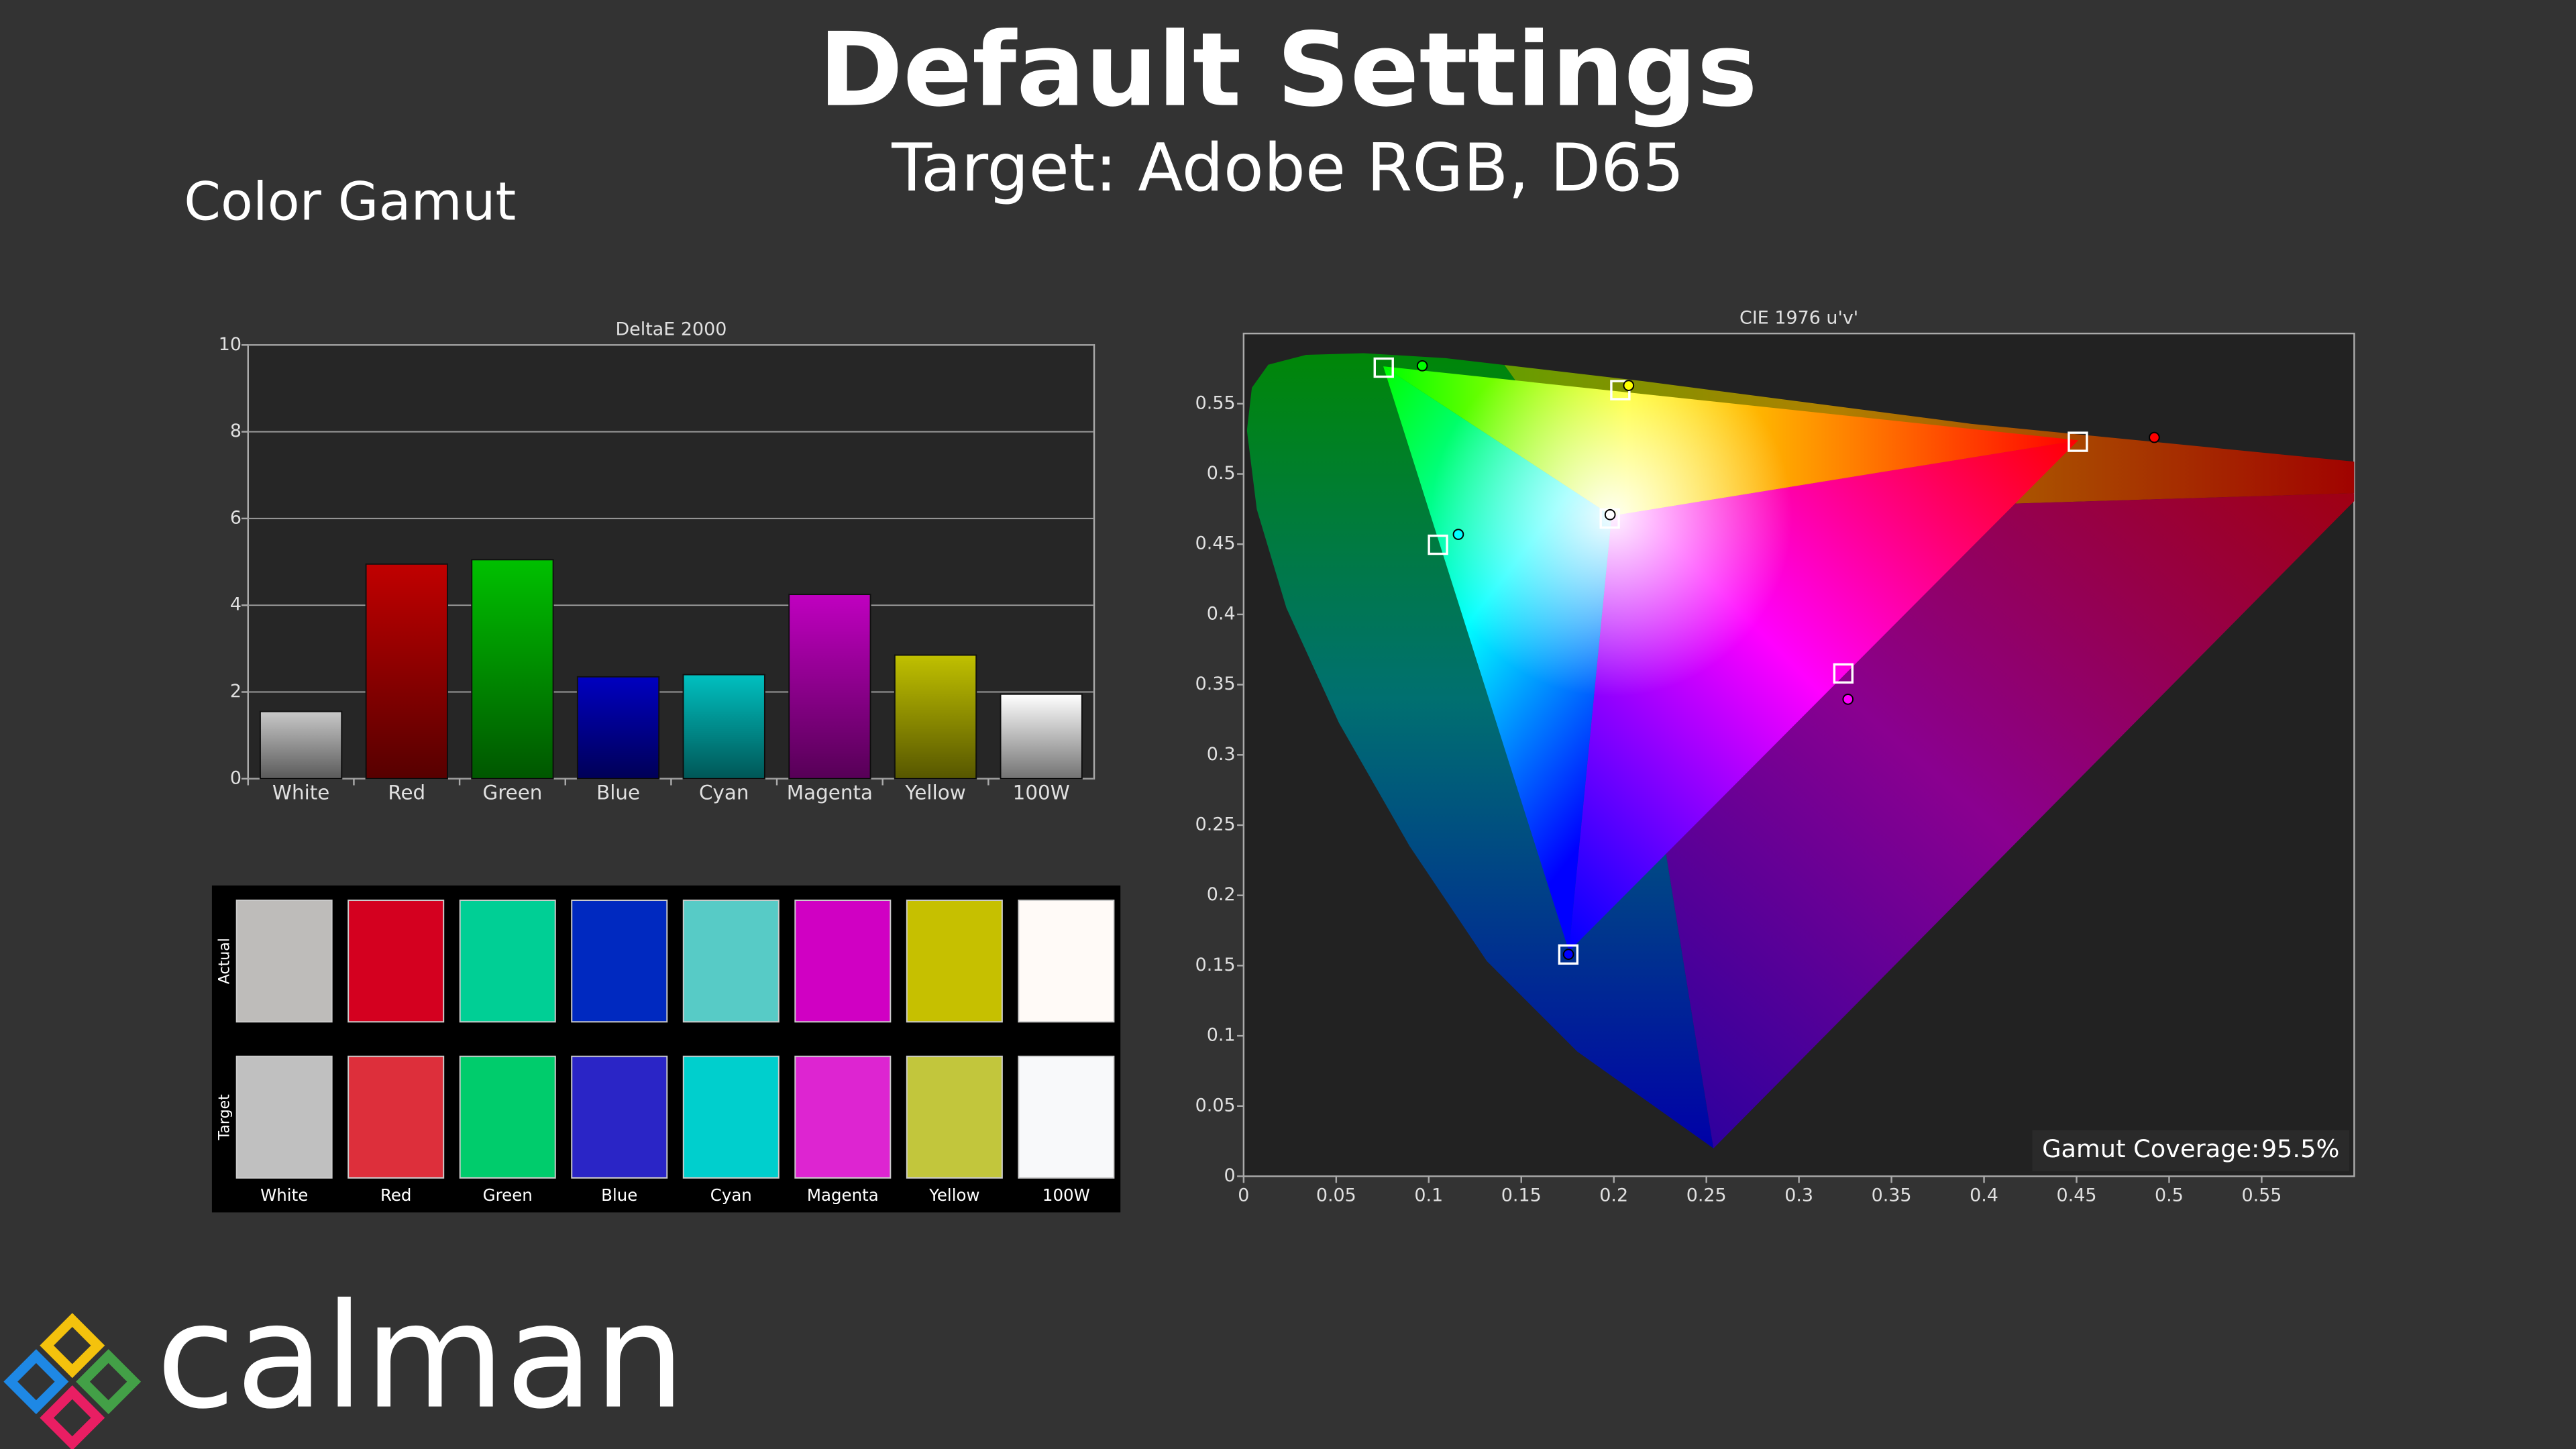 This screenshot has height=1449, width=2576. Describe the element at coordinates (1892, 1195) in the screenshot. I see `x-tick-label: 0.35` at that location.